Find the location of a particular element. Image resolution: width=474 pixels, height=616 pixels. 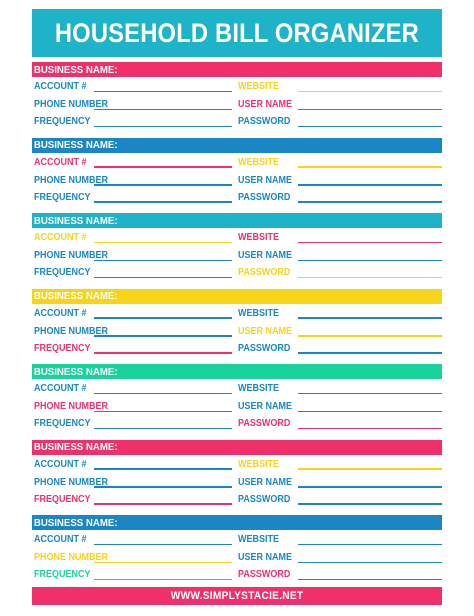

footer-banner: WWW.SIMPLYSTACIE.NET is located at coordinates (237, 596).